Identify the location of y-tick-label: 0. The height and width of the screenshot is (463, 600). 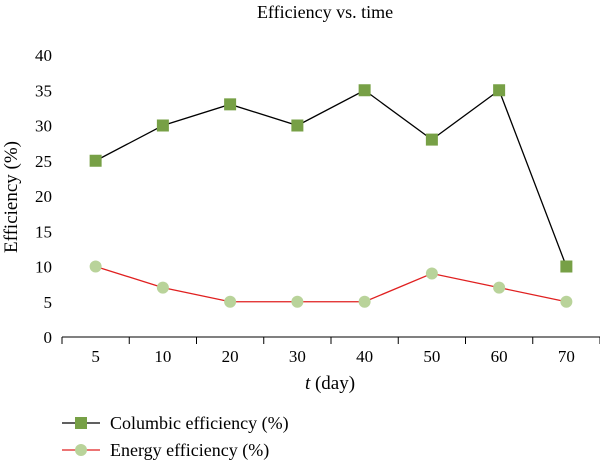
(48, 337).